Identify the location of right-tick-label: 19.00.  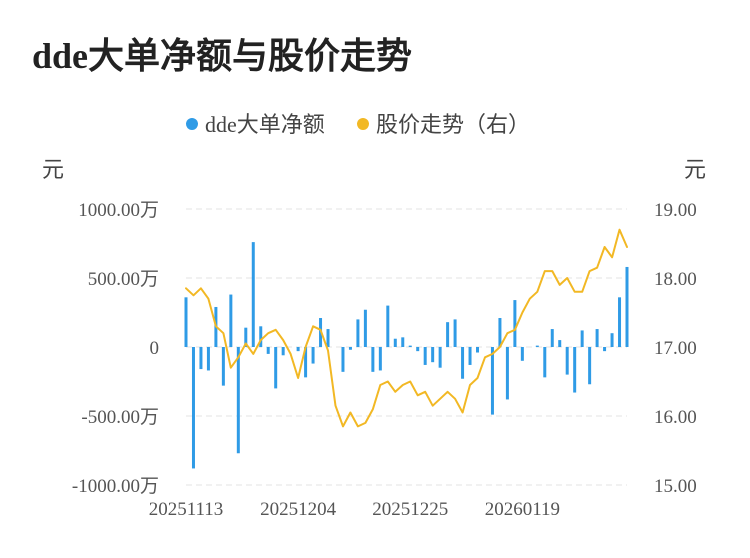
(675, 210).